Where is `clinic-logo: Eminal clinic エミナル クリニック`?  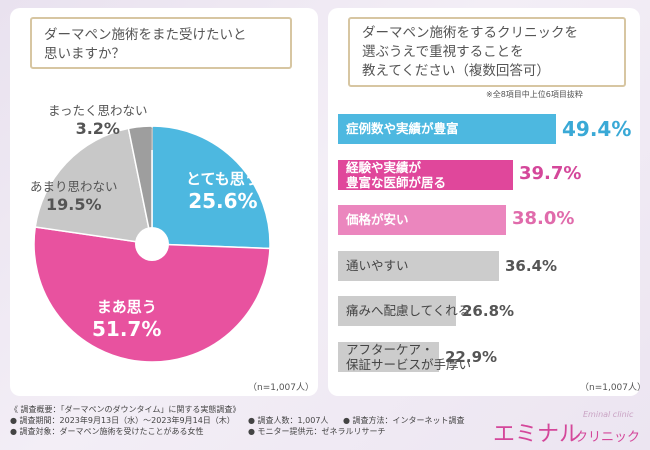 clinic-logo: Eminal clinic エミナル クリニック is located at coordinates (565, 426).